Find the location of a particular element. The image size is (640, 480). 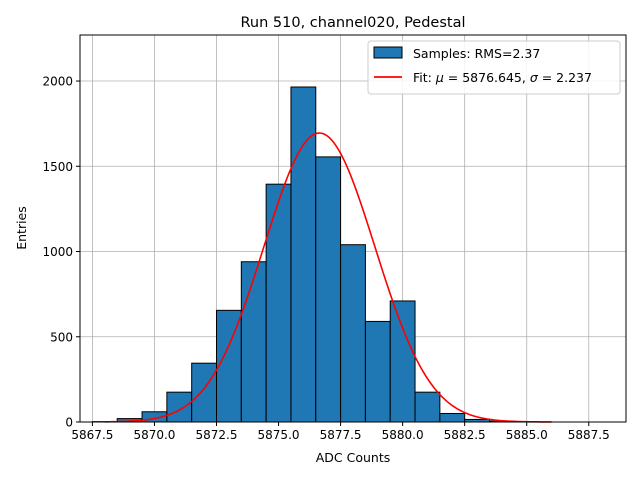

y-tick-label-2: 1000 is located at coordinates (57, 252).